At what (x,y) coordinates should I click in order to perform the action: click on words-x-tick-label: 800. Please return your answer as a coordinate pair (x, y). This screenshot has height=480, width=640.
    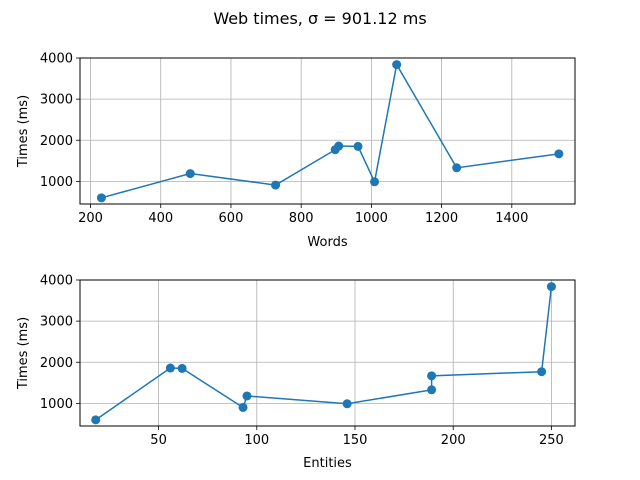
    Looking at the image, I should click on (301, 218).